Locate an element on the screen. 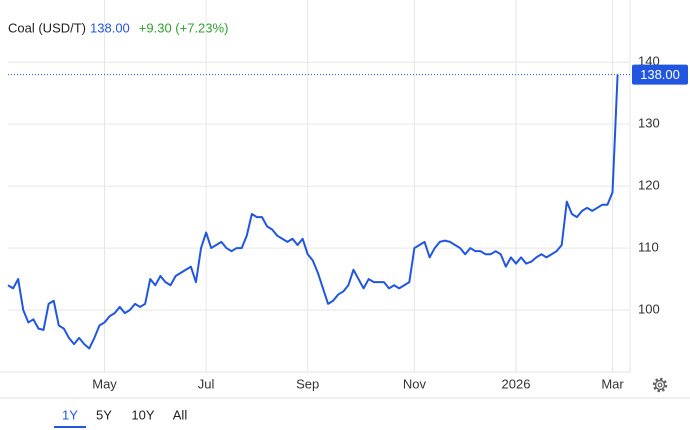 This screenshot has height=430, width=690. range-button-label: All is located at coordinates (180, 414).